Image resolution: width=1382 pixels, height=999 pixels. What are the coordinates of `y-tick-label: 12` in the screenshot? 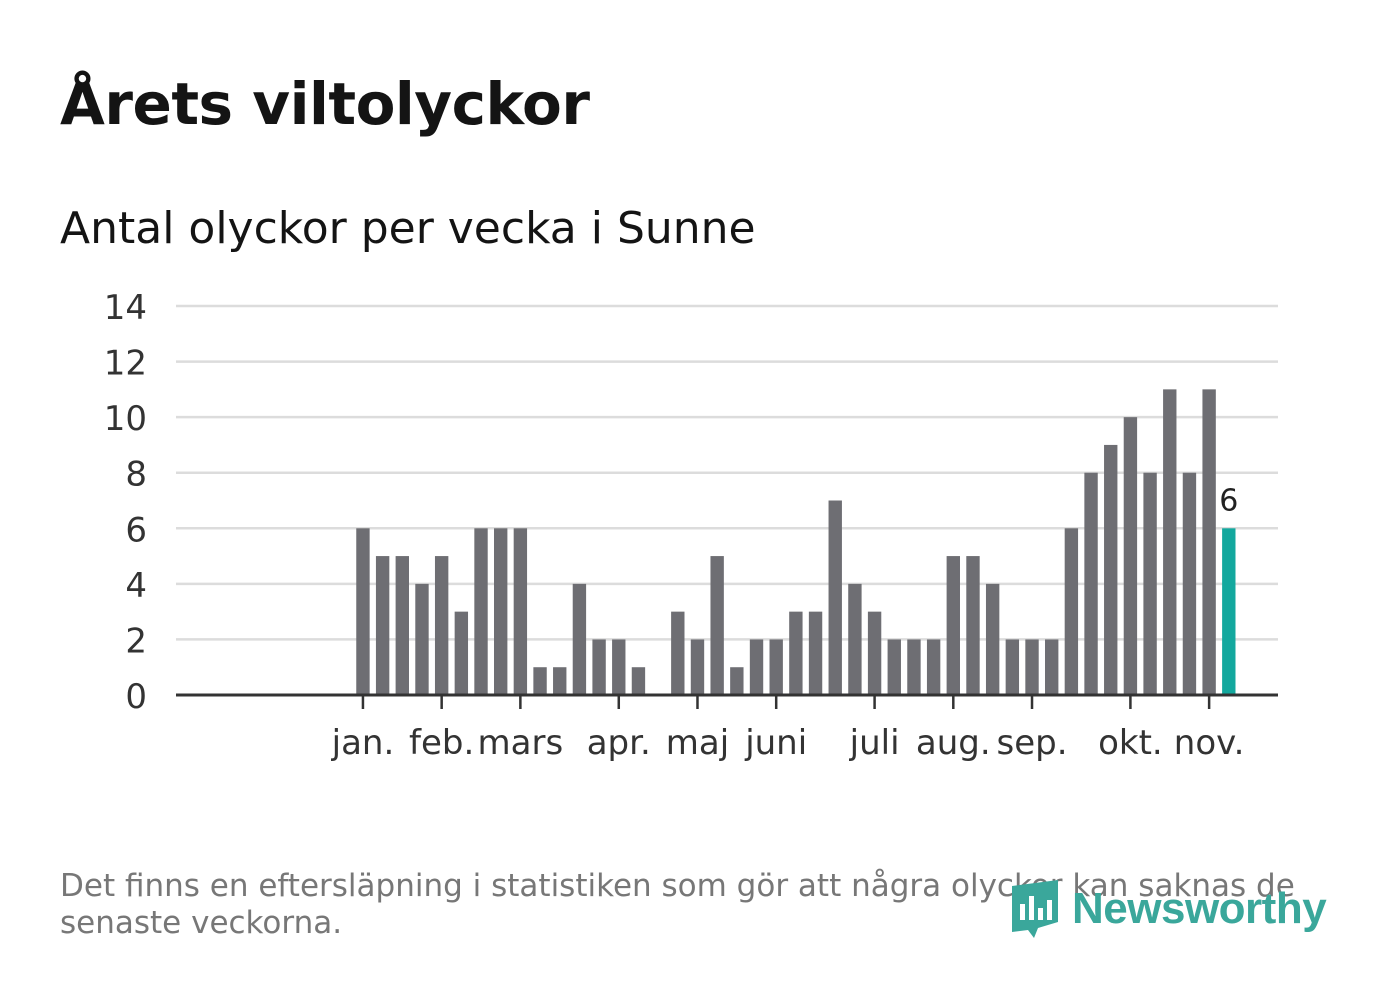 It's located at (125, 364).